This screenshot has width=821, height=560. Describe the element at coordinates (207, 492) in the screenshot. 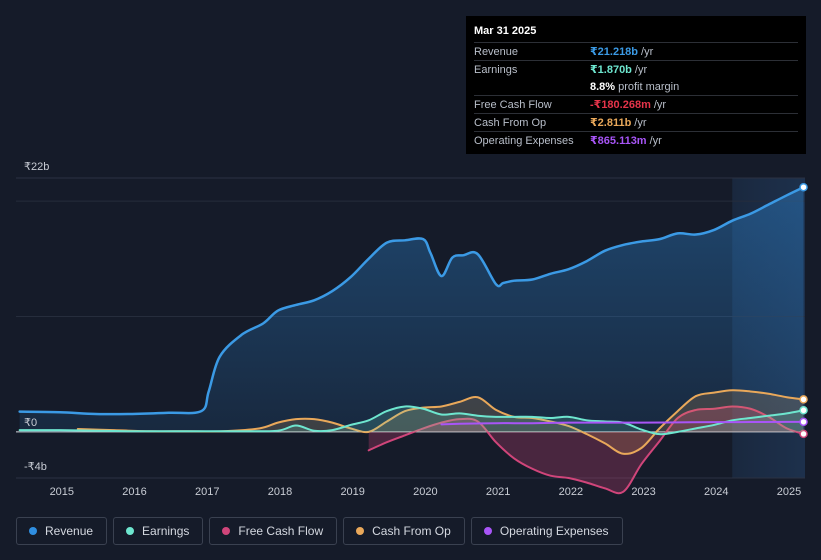

I see `x-tick-label: 2017` at that location.